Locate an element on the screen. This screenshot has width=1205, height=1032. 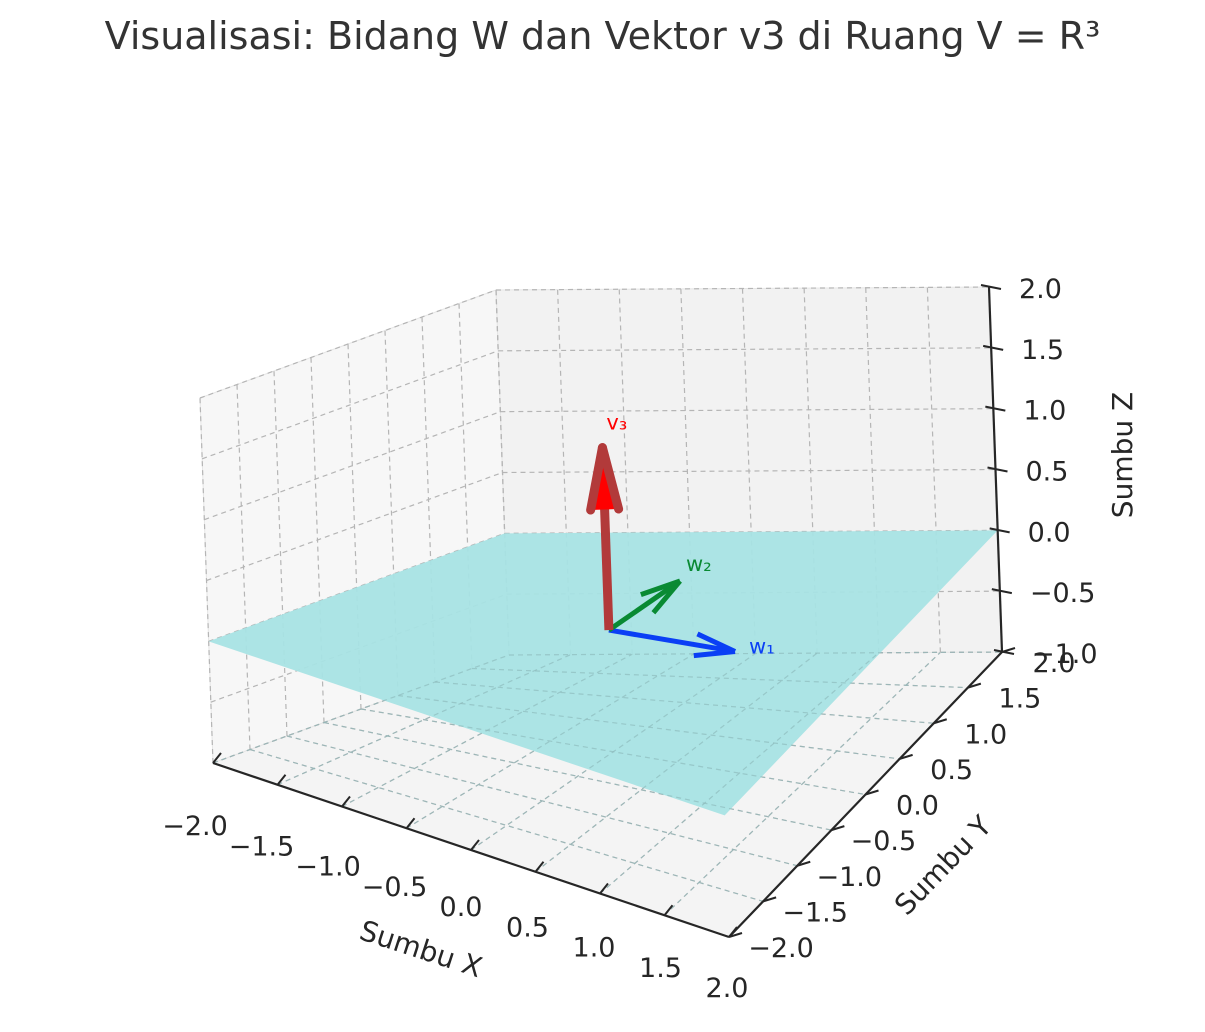
vector-label: w₁ is located at coordinates (762, 646).